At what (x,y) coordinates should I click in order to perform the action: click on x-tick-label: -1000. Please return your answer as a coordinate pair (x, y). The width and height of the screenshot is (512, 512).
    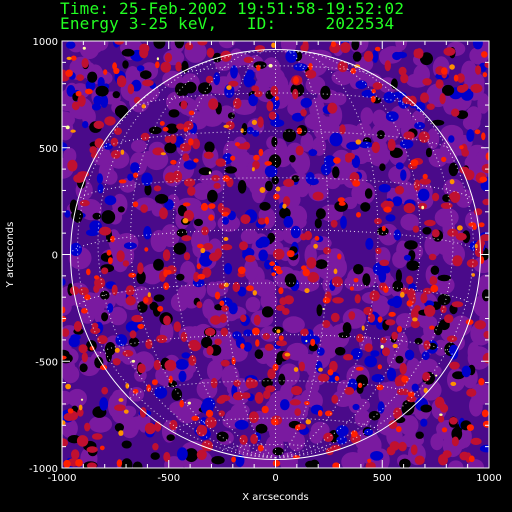
    Looking at the image, I should click on (61, 478).